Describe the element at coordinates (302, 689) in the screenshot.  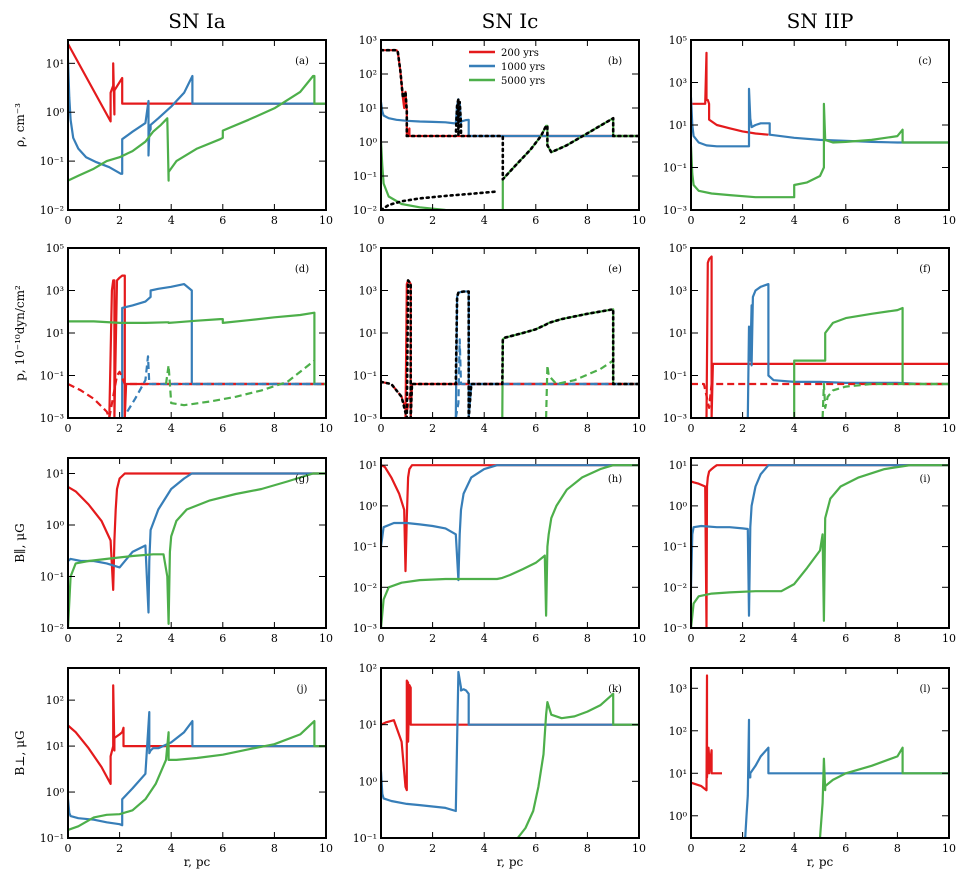
I see `panel-label: (j)` at that location.